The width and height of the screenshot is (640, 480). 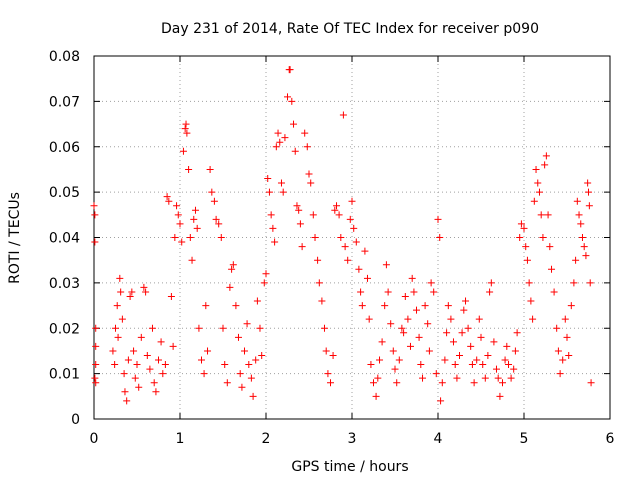 What do you see at coordinates (64, 148) in the screenshot?
I see `y-tick-label: 0.06` at bounding box center [64, 148].